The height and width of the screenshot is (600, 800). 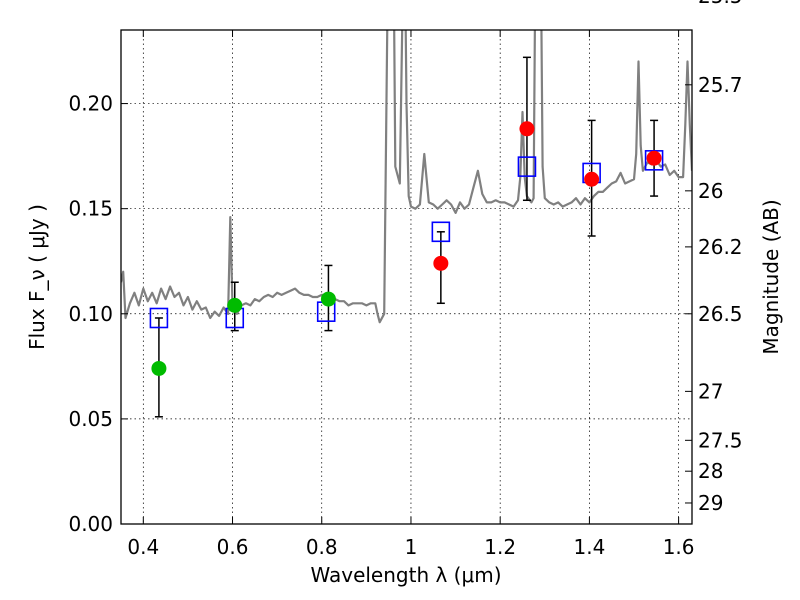 I want to click on x-tick-label: 0.8, so click(x=322, y=547).